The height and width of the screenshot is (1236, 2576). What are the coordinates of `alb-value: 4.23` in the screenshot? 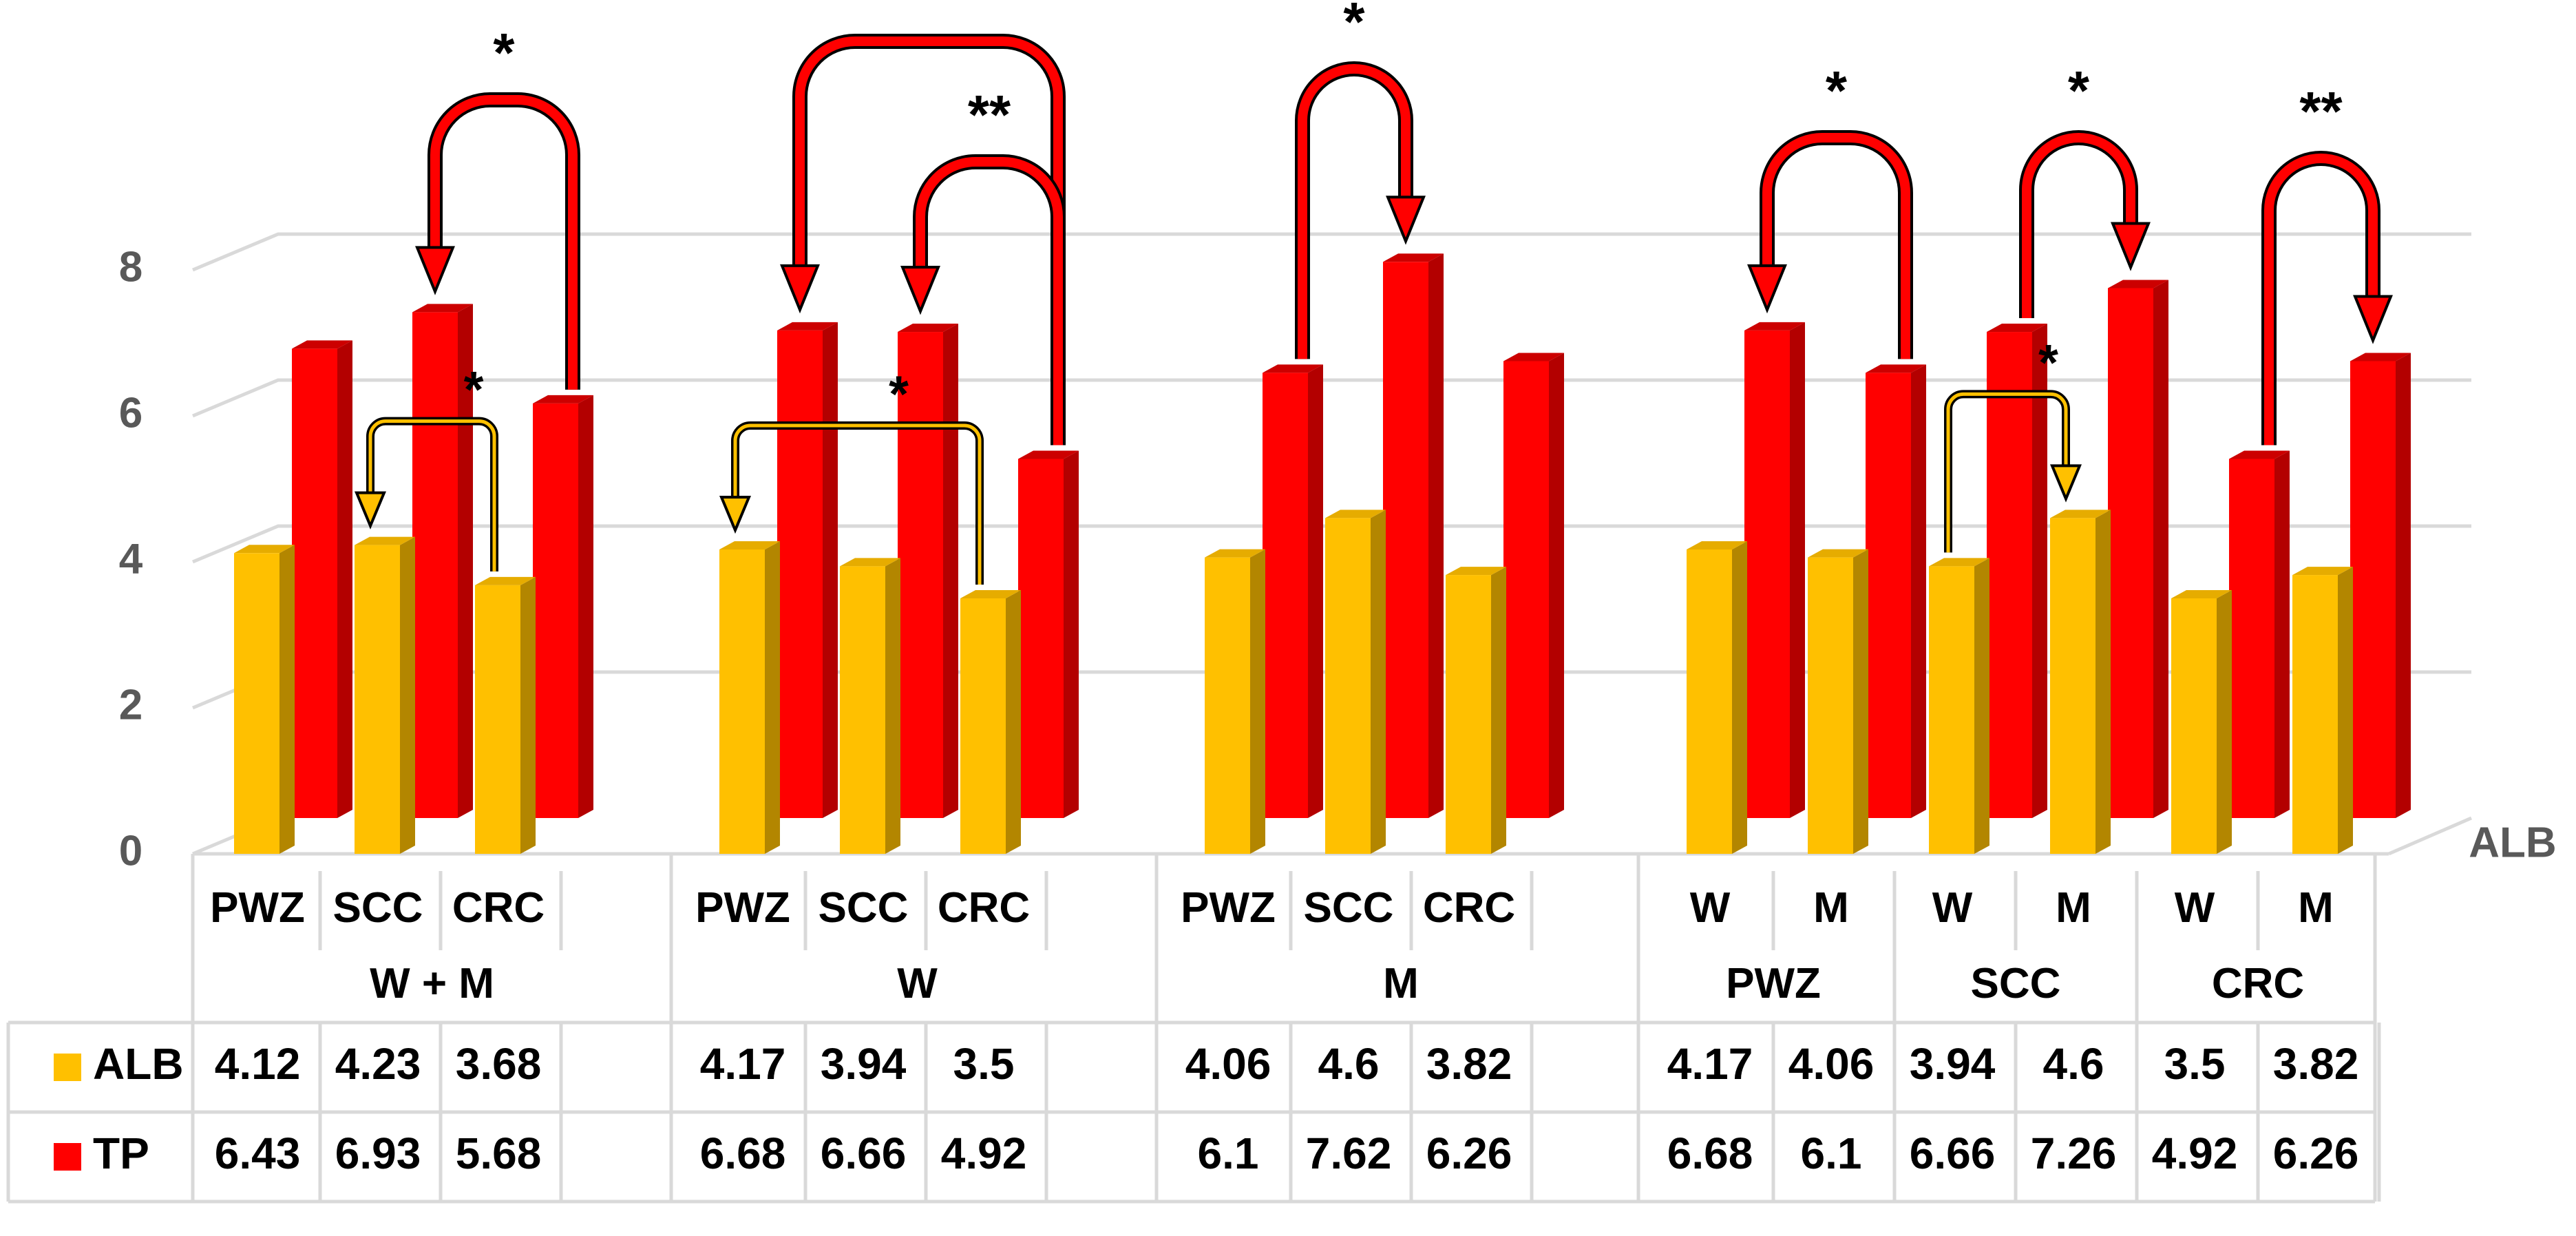 It's located at (378, 1064).